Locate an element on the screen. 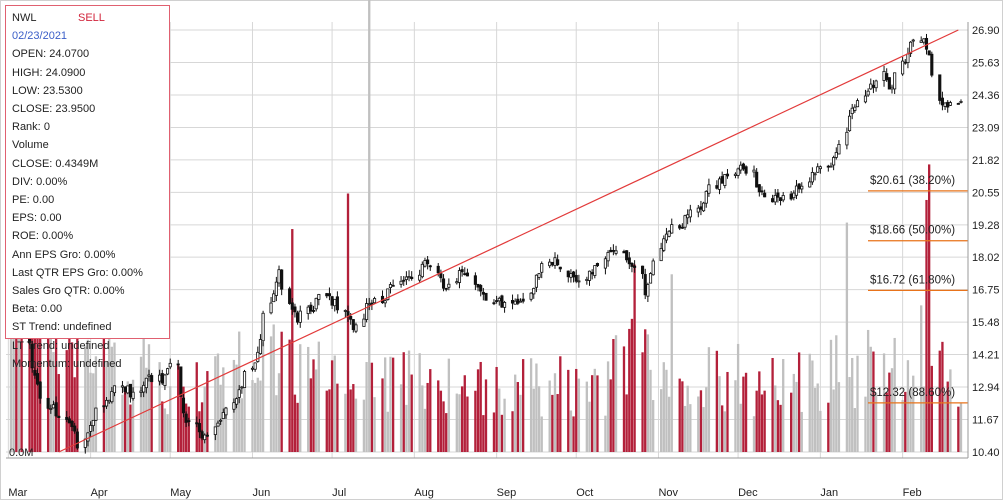 Image resolution: width=1003 pixels, height=500 pixels. info-row-value: undefined is located at coordinates (85, 345).